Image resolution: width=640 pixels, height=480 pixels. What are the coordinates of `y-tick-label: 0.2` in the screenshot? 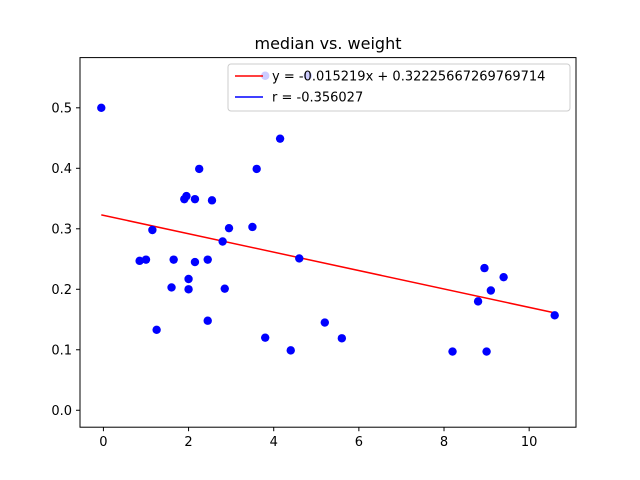 It's located at (61, 290).